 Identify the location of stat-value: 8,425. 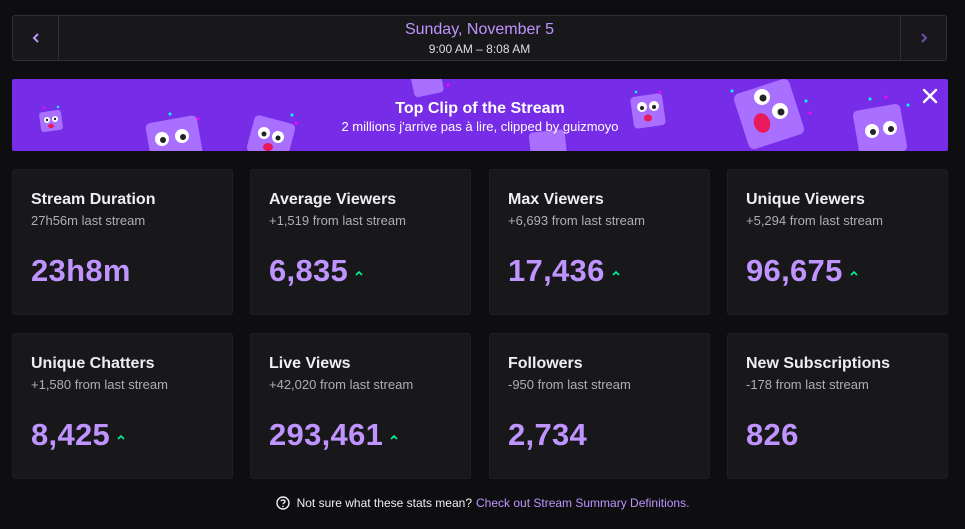
(71, 434).